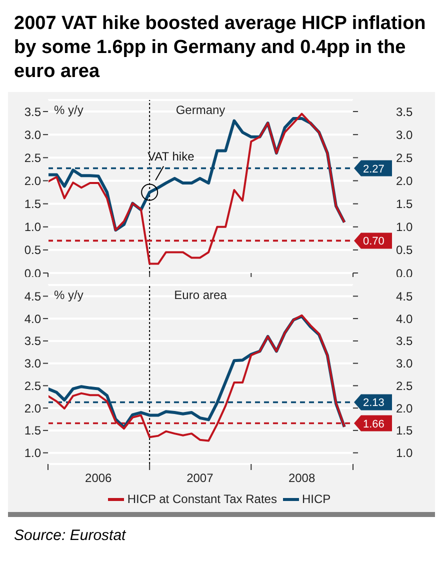  What do you see at coordinates (201, 295) in the screenshot?
I see `chart-title: Euro area` at bounding box center [201, 295].